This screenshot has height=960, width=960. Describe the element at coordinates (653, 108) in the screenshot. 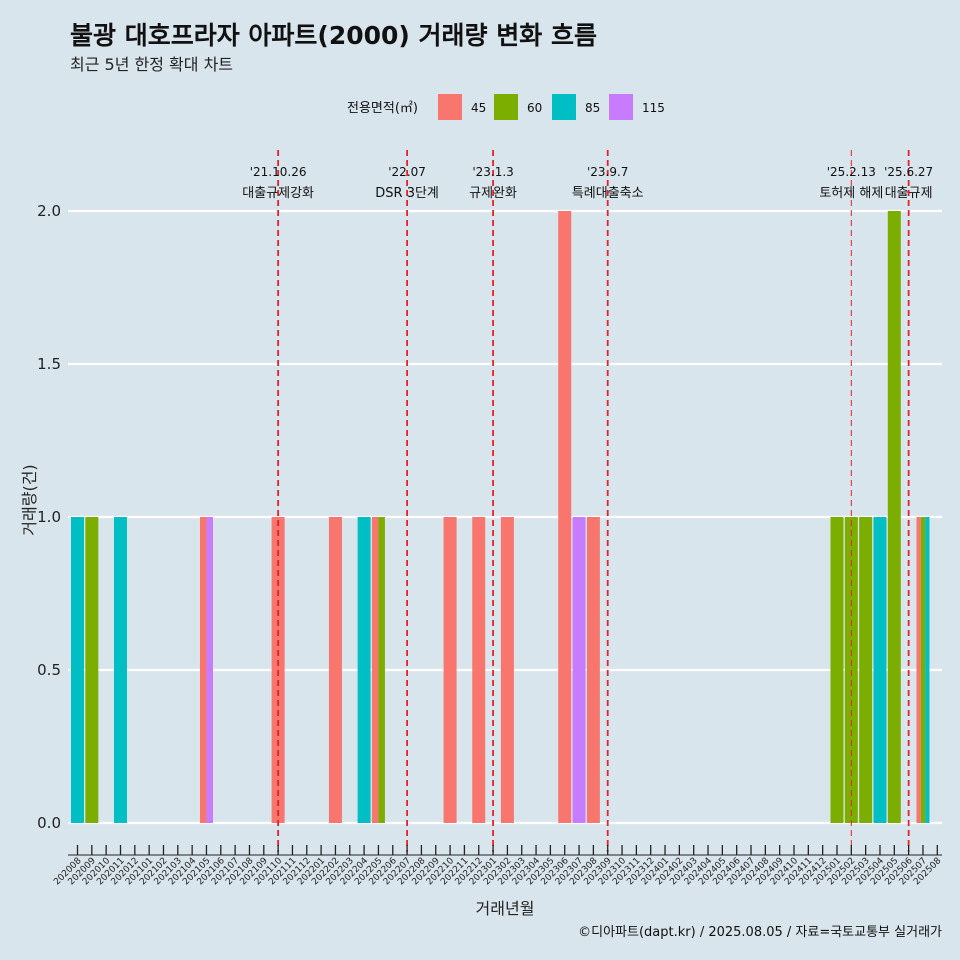

I see `legend-label-115: 115` at that location.